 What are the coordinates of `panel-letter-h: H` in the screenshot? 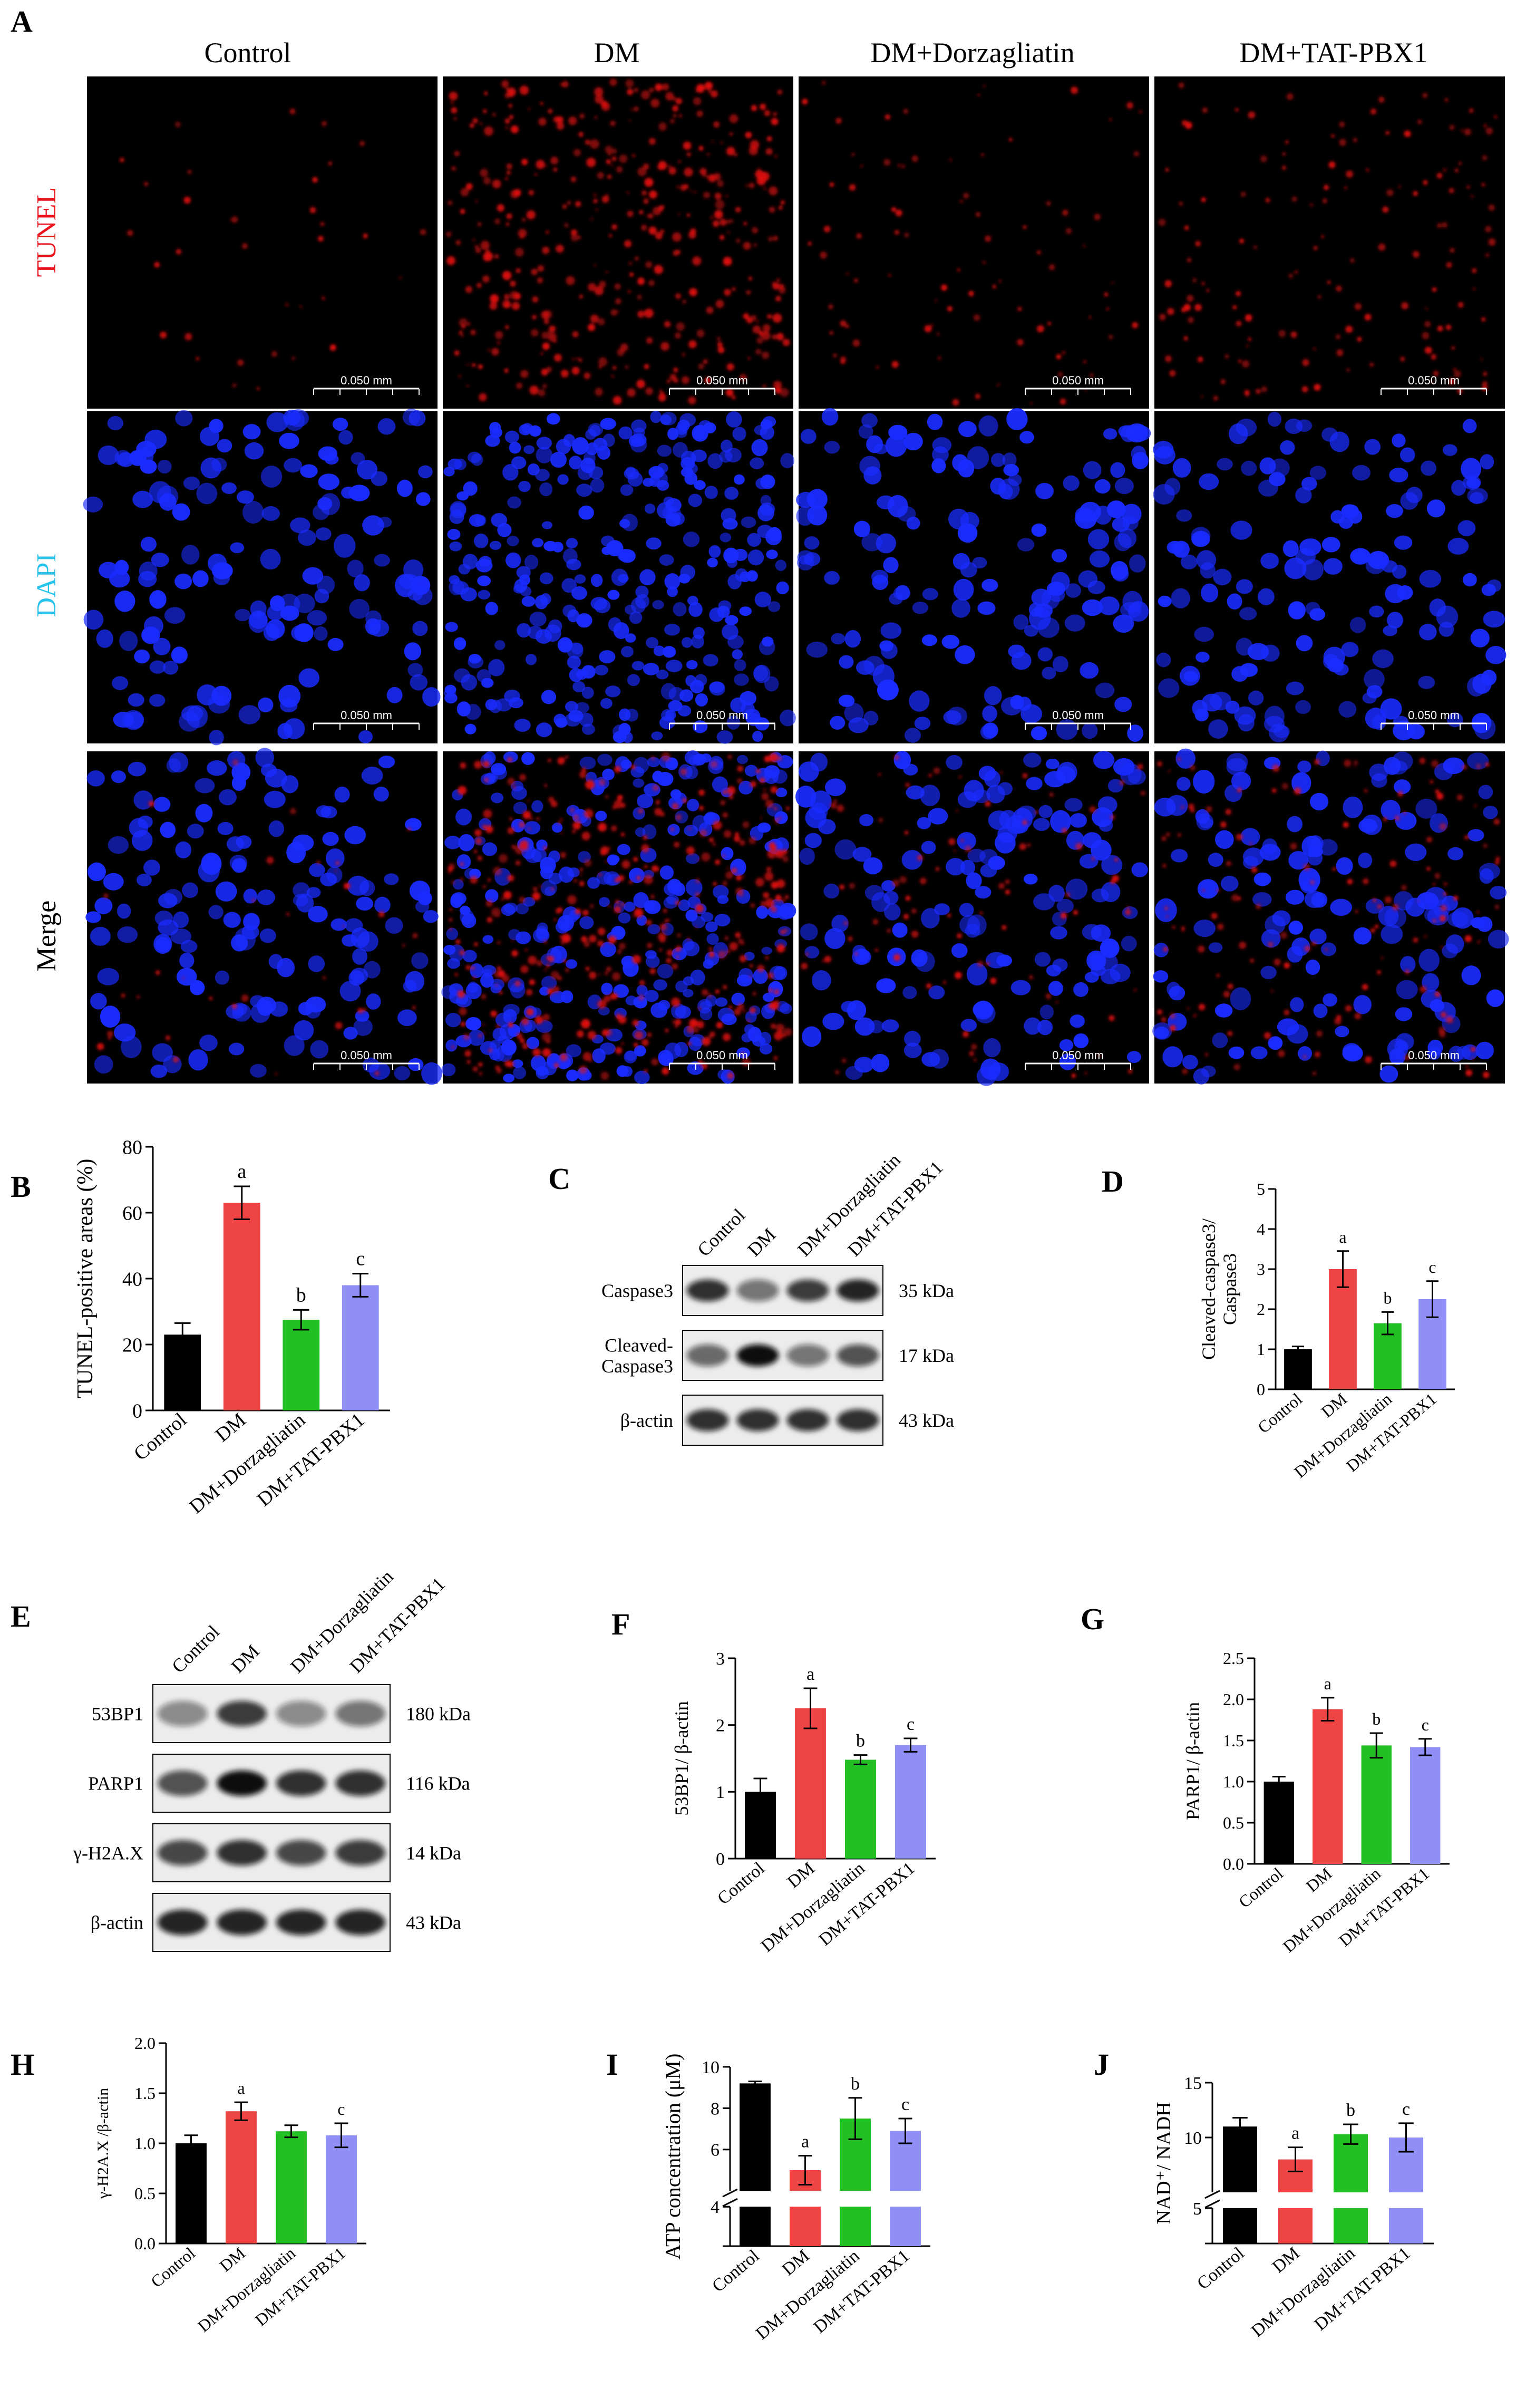 It's located at (22, 2064).